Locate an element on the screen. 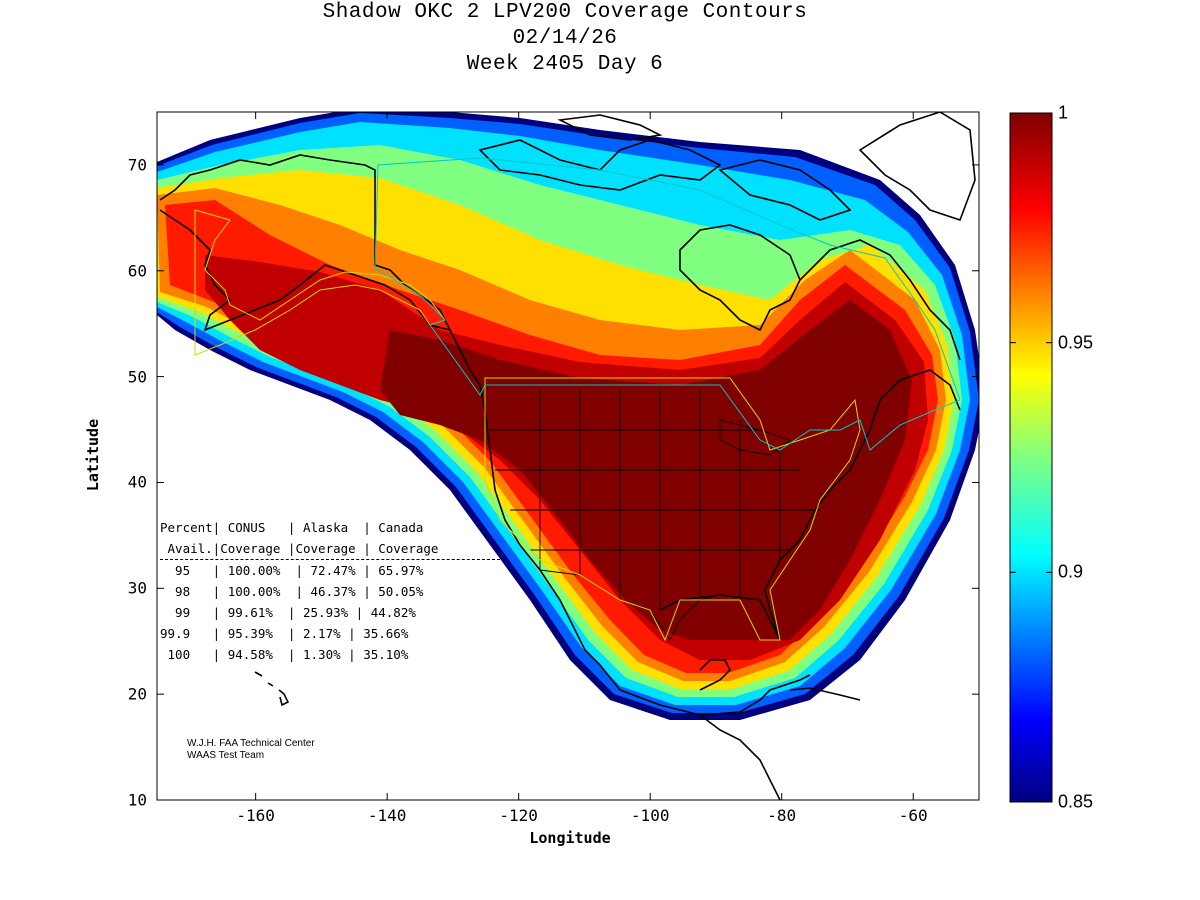 The width and height of the screenshot is (1200, 900). y-tick-label: 30 is located at coordinates (137, 588).